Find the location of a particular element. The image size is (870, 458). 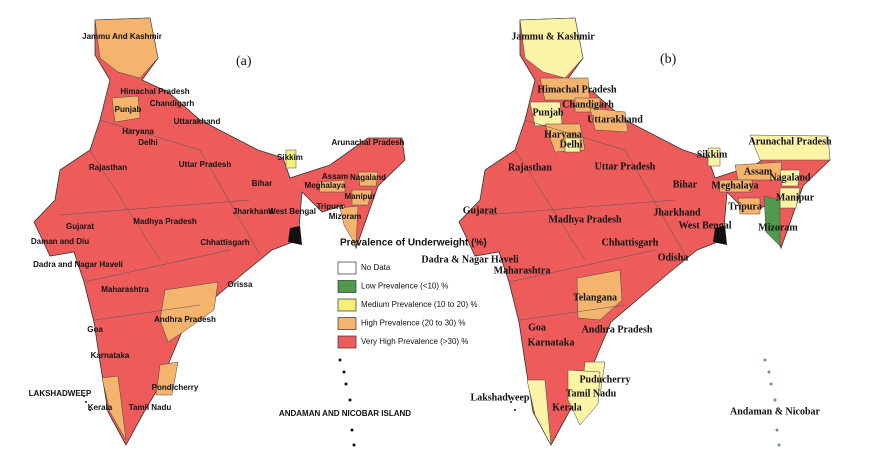

state-label: Telangana is located at coordinates (595, 297).